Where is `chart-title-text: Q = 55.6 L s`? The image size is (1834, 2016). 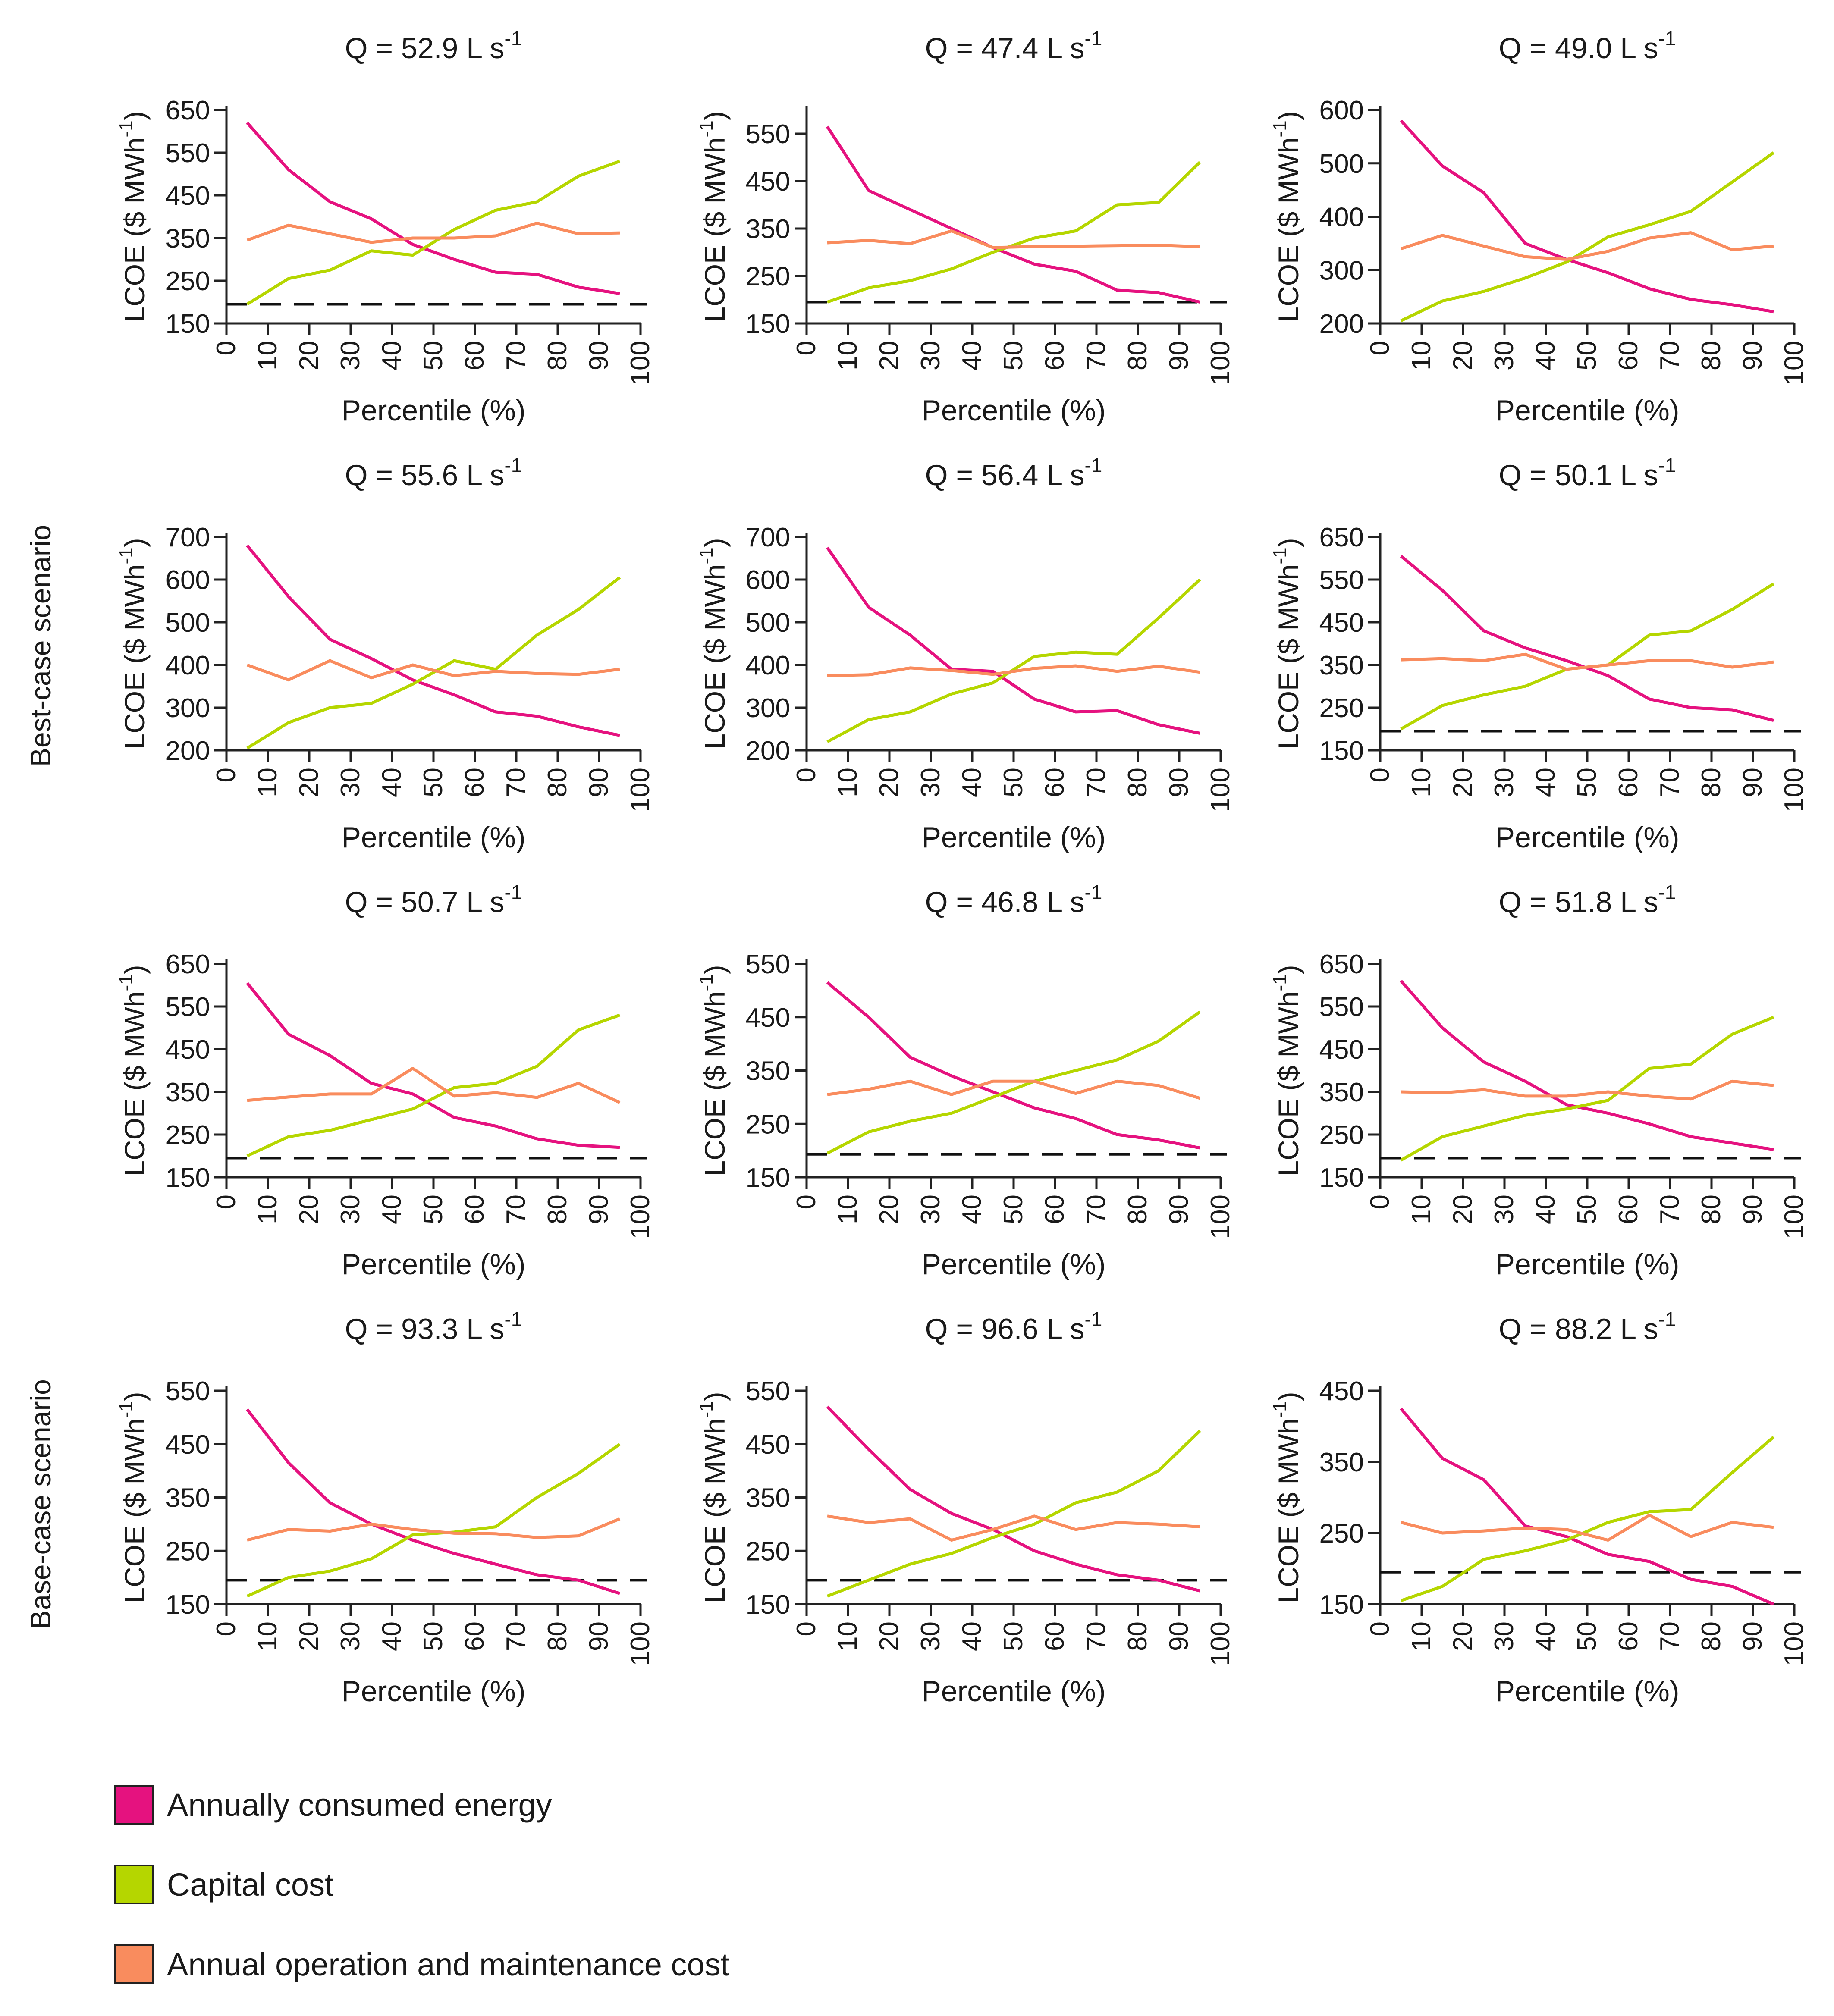
chart-title-text: Q = 55.6 L s is located at coordinates (425, 475).